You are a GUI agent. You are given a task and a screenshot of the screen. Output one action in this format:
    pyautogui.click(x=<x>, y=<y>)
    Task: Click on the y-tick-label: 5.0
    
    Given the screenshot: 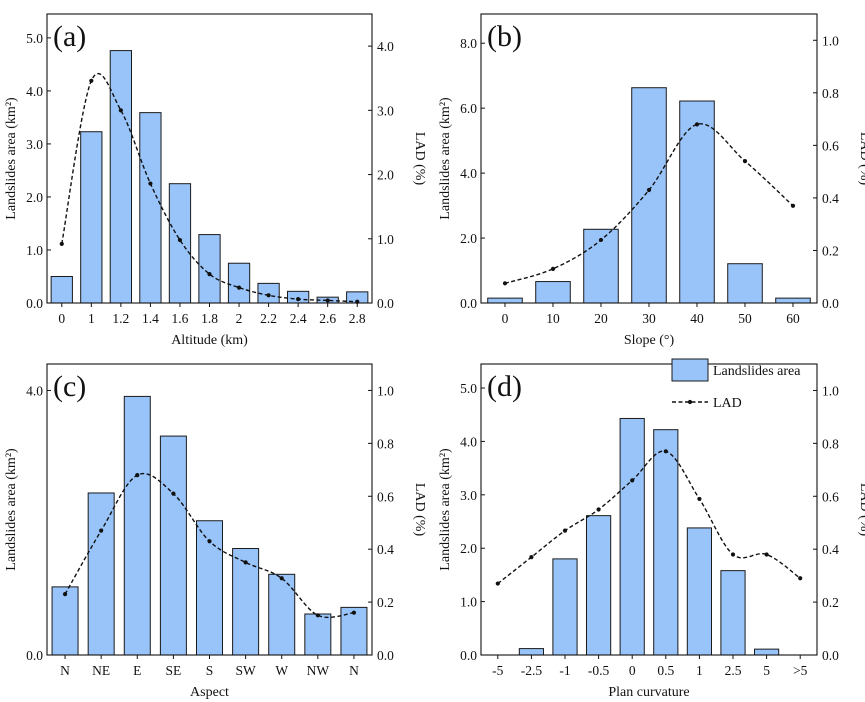 What is the action you would take?
    pyautogui.click(x=468, y=388)
    